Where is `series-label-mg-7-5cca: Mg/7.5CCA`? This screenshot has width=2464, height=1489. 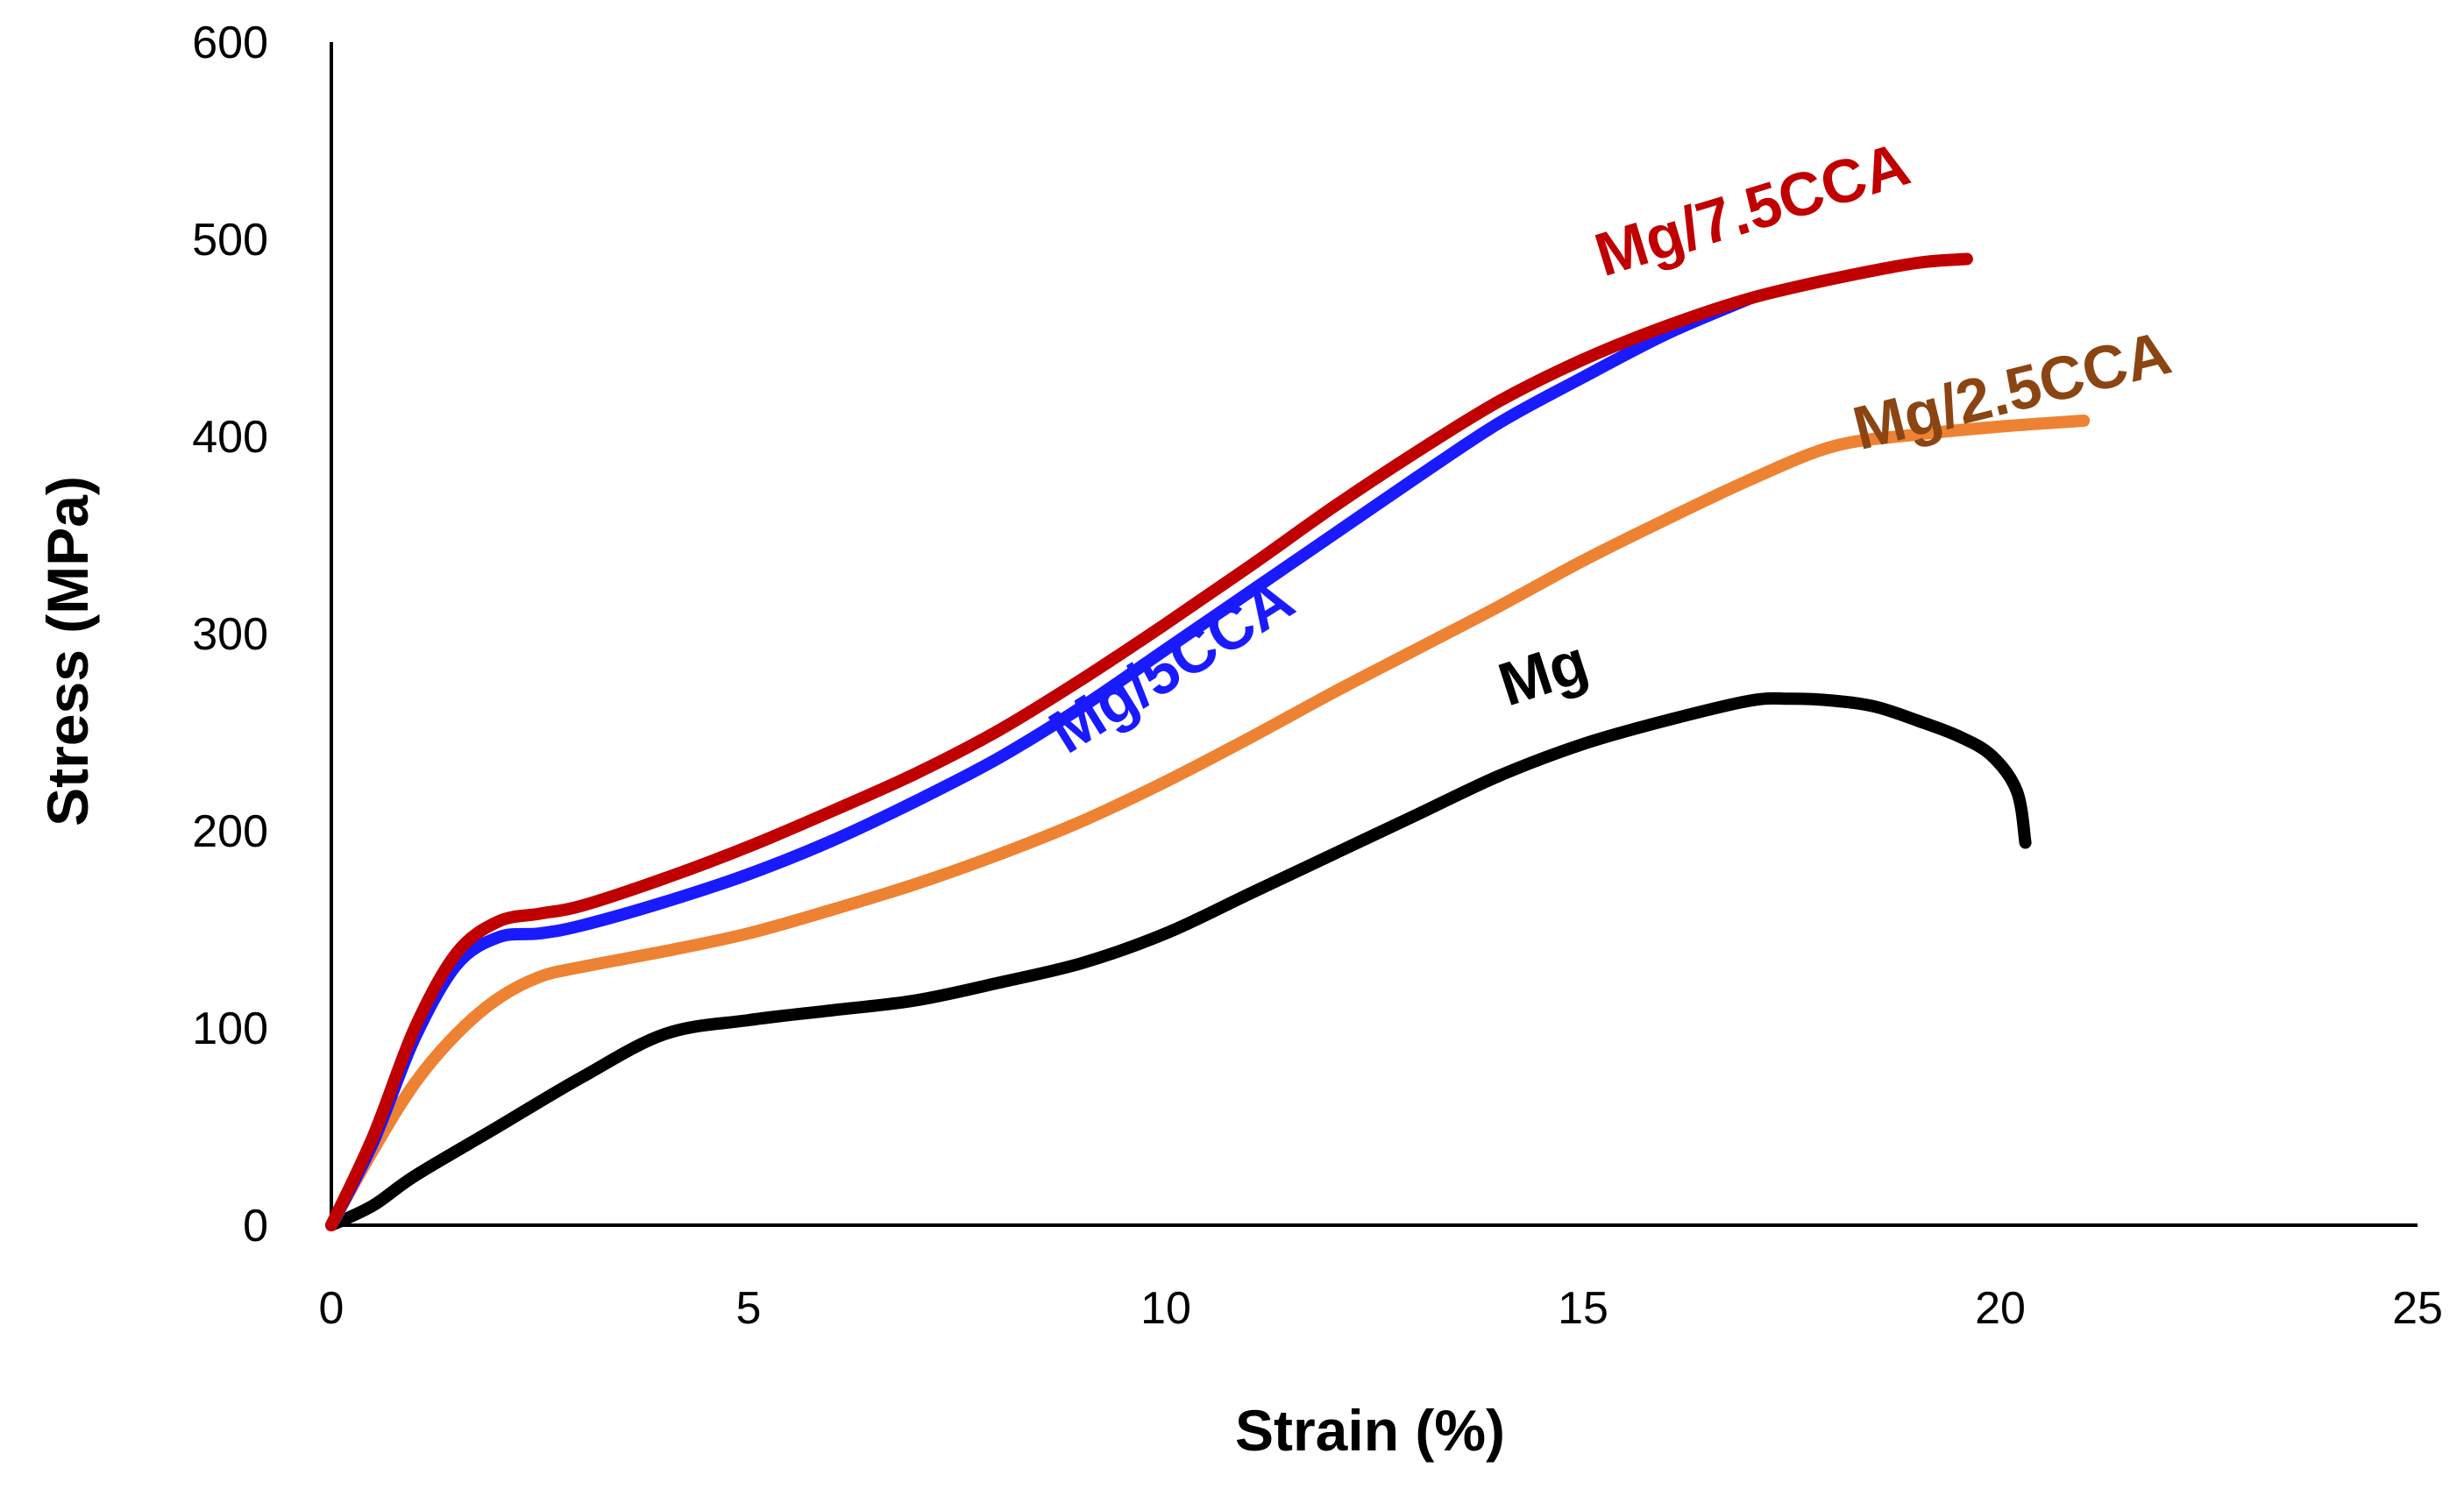
series-label-mg-7-5cca: Mg/7.5CCA is located at coordinates (1752, 209).